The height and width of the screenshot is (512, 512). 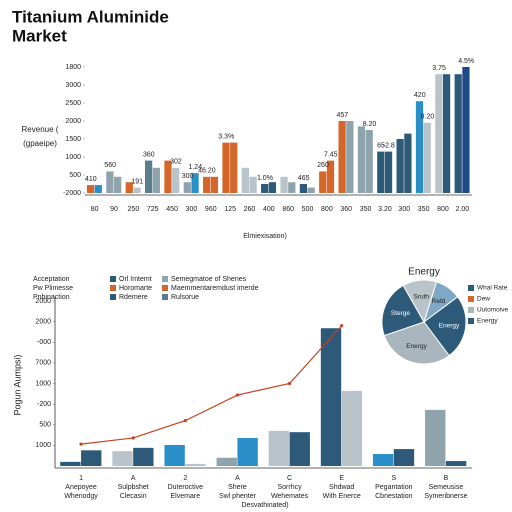 What do you see at coordinates (114, 209) in the screenshot?
I see `x-tick-label: 90` at bounding box center [114, 209].